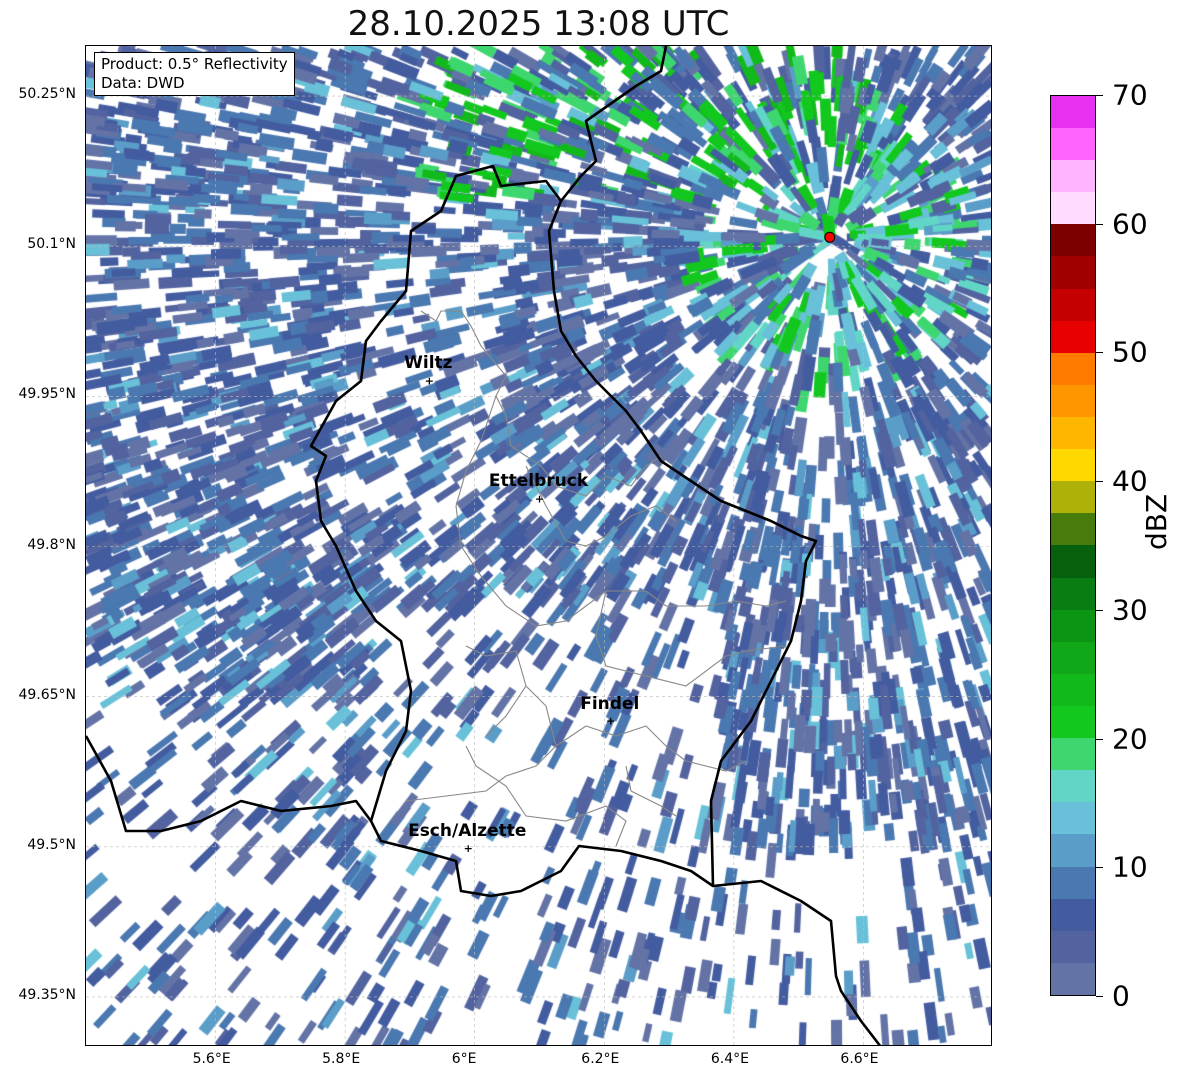 The height and width of the screenshot is (1081, 1184). Describe the element at coordinates (47, 994) in the screenshot. I see `lat-tick-label: 49.35°N` at that location.